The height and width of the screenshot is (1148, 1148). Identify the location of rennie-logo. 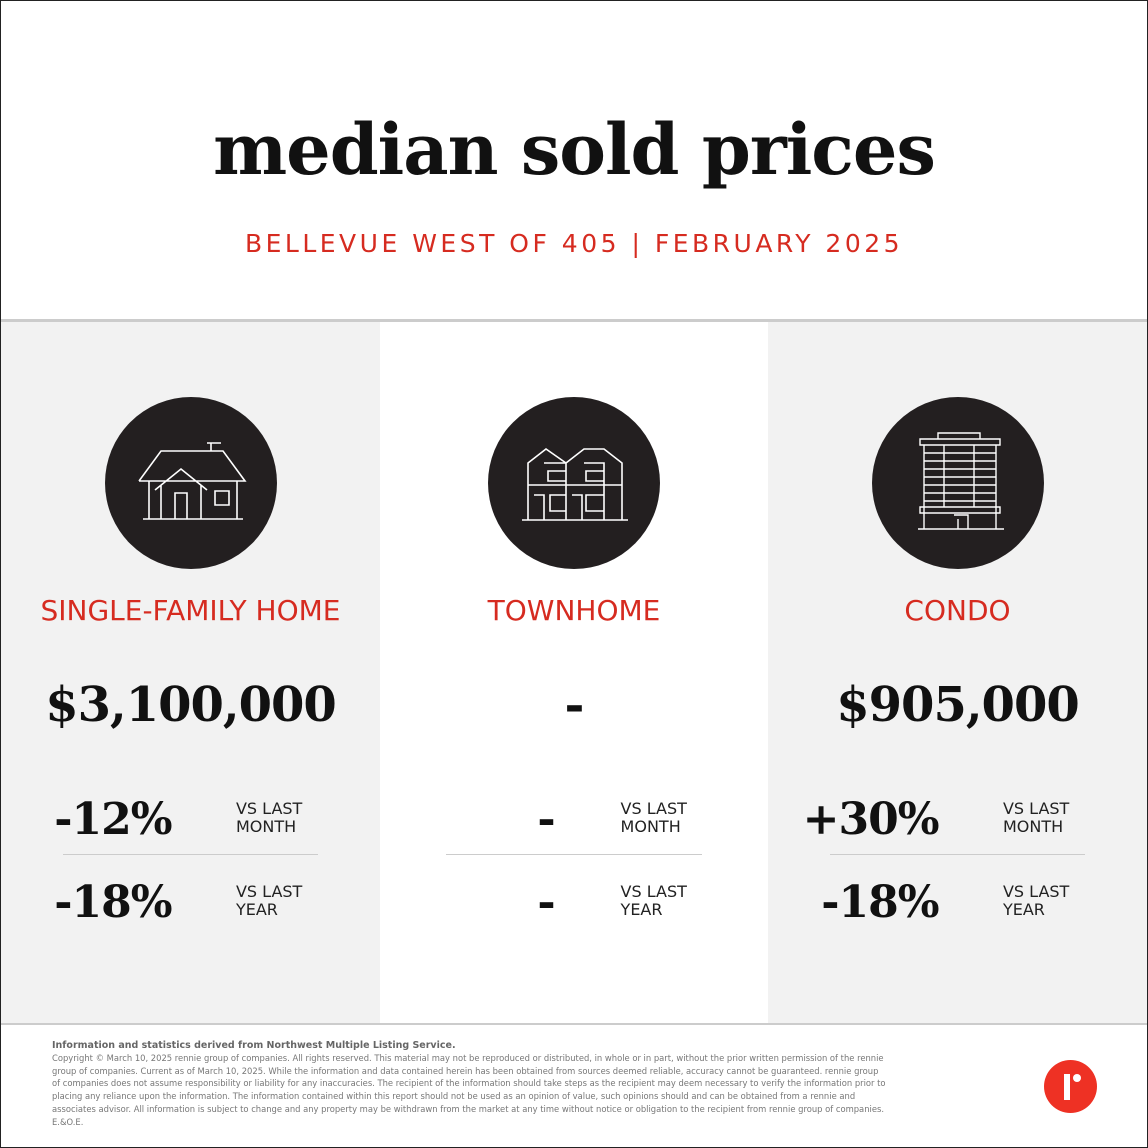
(1070, 1086).